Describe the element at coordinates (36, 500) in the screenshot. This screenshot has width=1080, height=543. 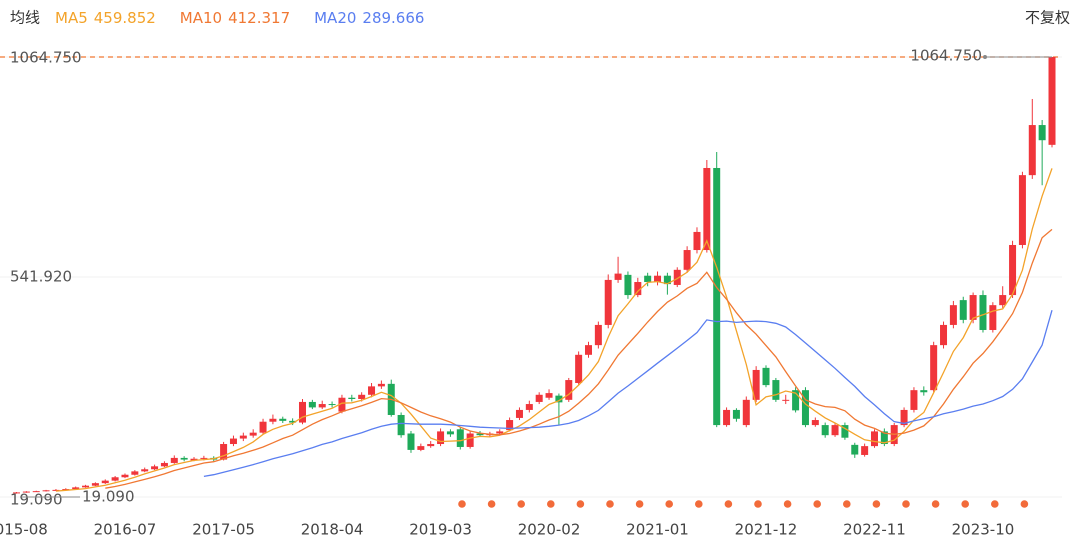
I see `y-tick-label: 19.090` at that location.